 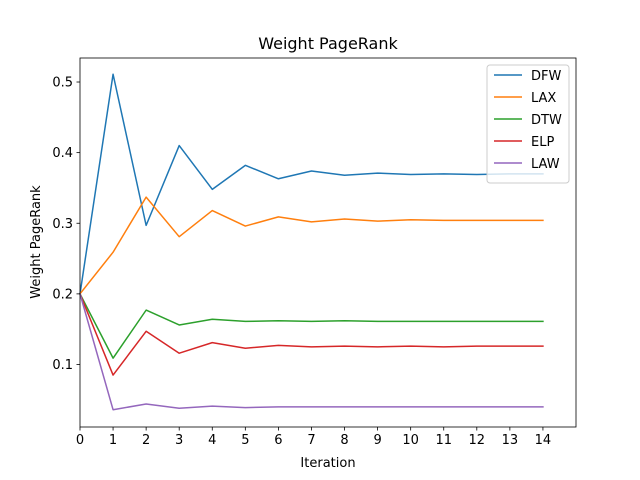 I want to click on legend-label-dtw: DTW, so click(x=546, y=120).